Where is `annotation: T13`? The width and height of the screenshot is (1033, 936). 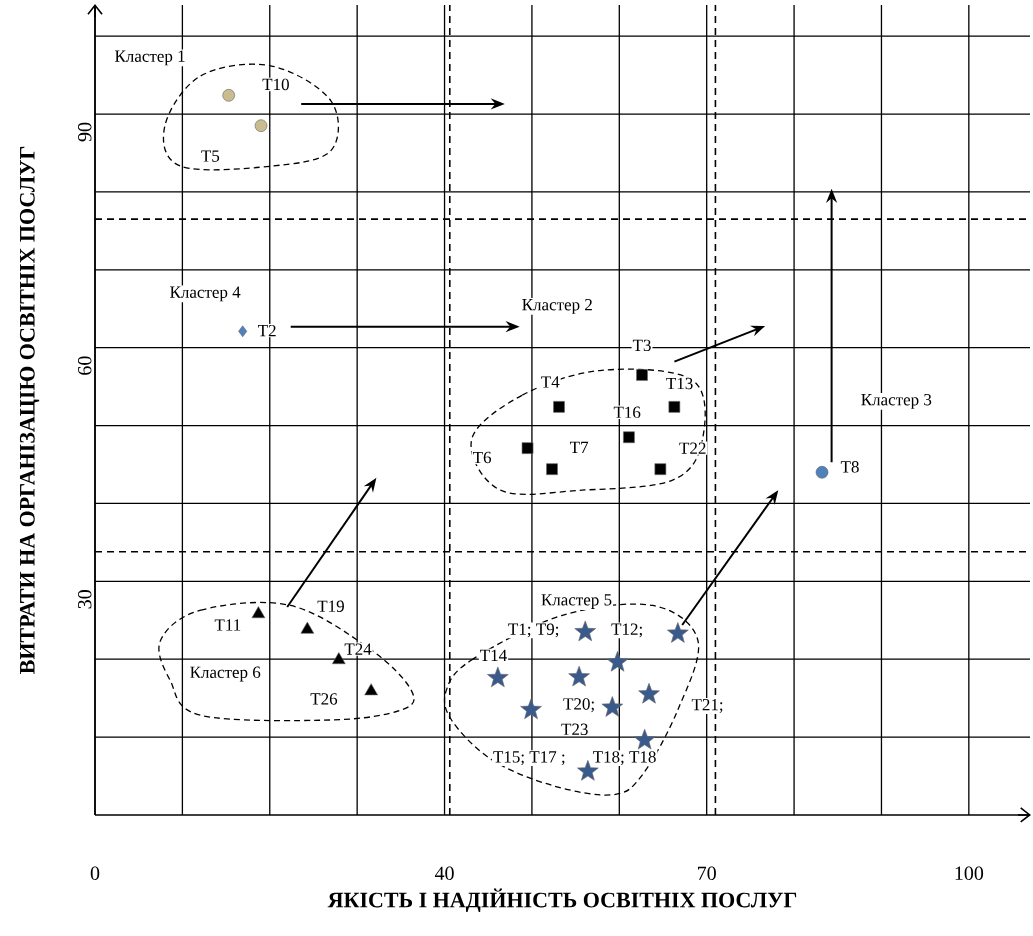
annotation: T13 is located at coordinates (679, 383).